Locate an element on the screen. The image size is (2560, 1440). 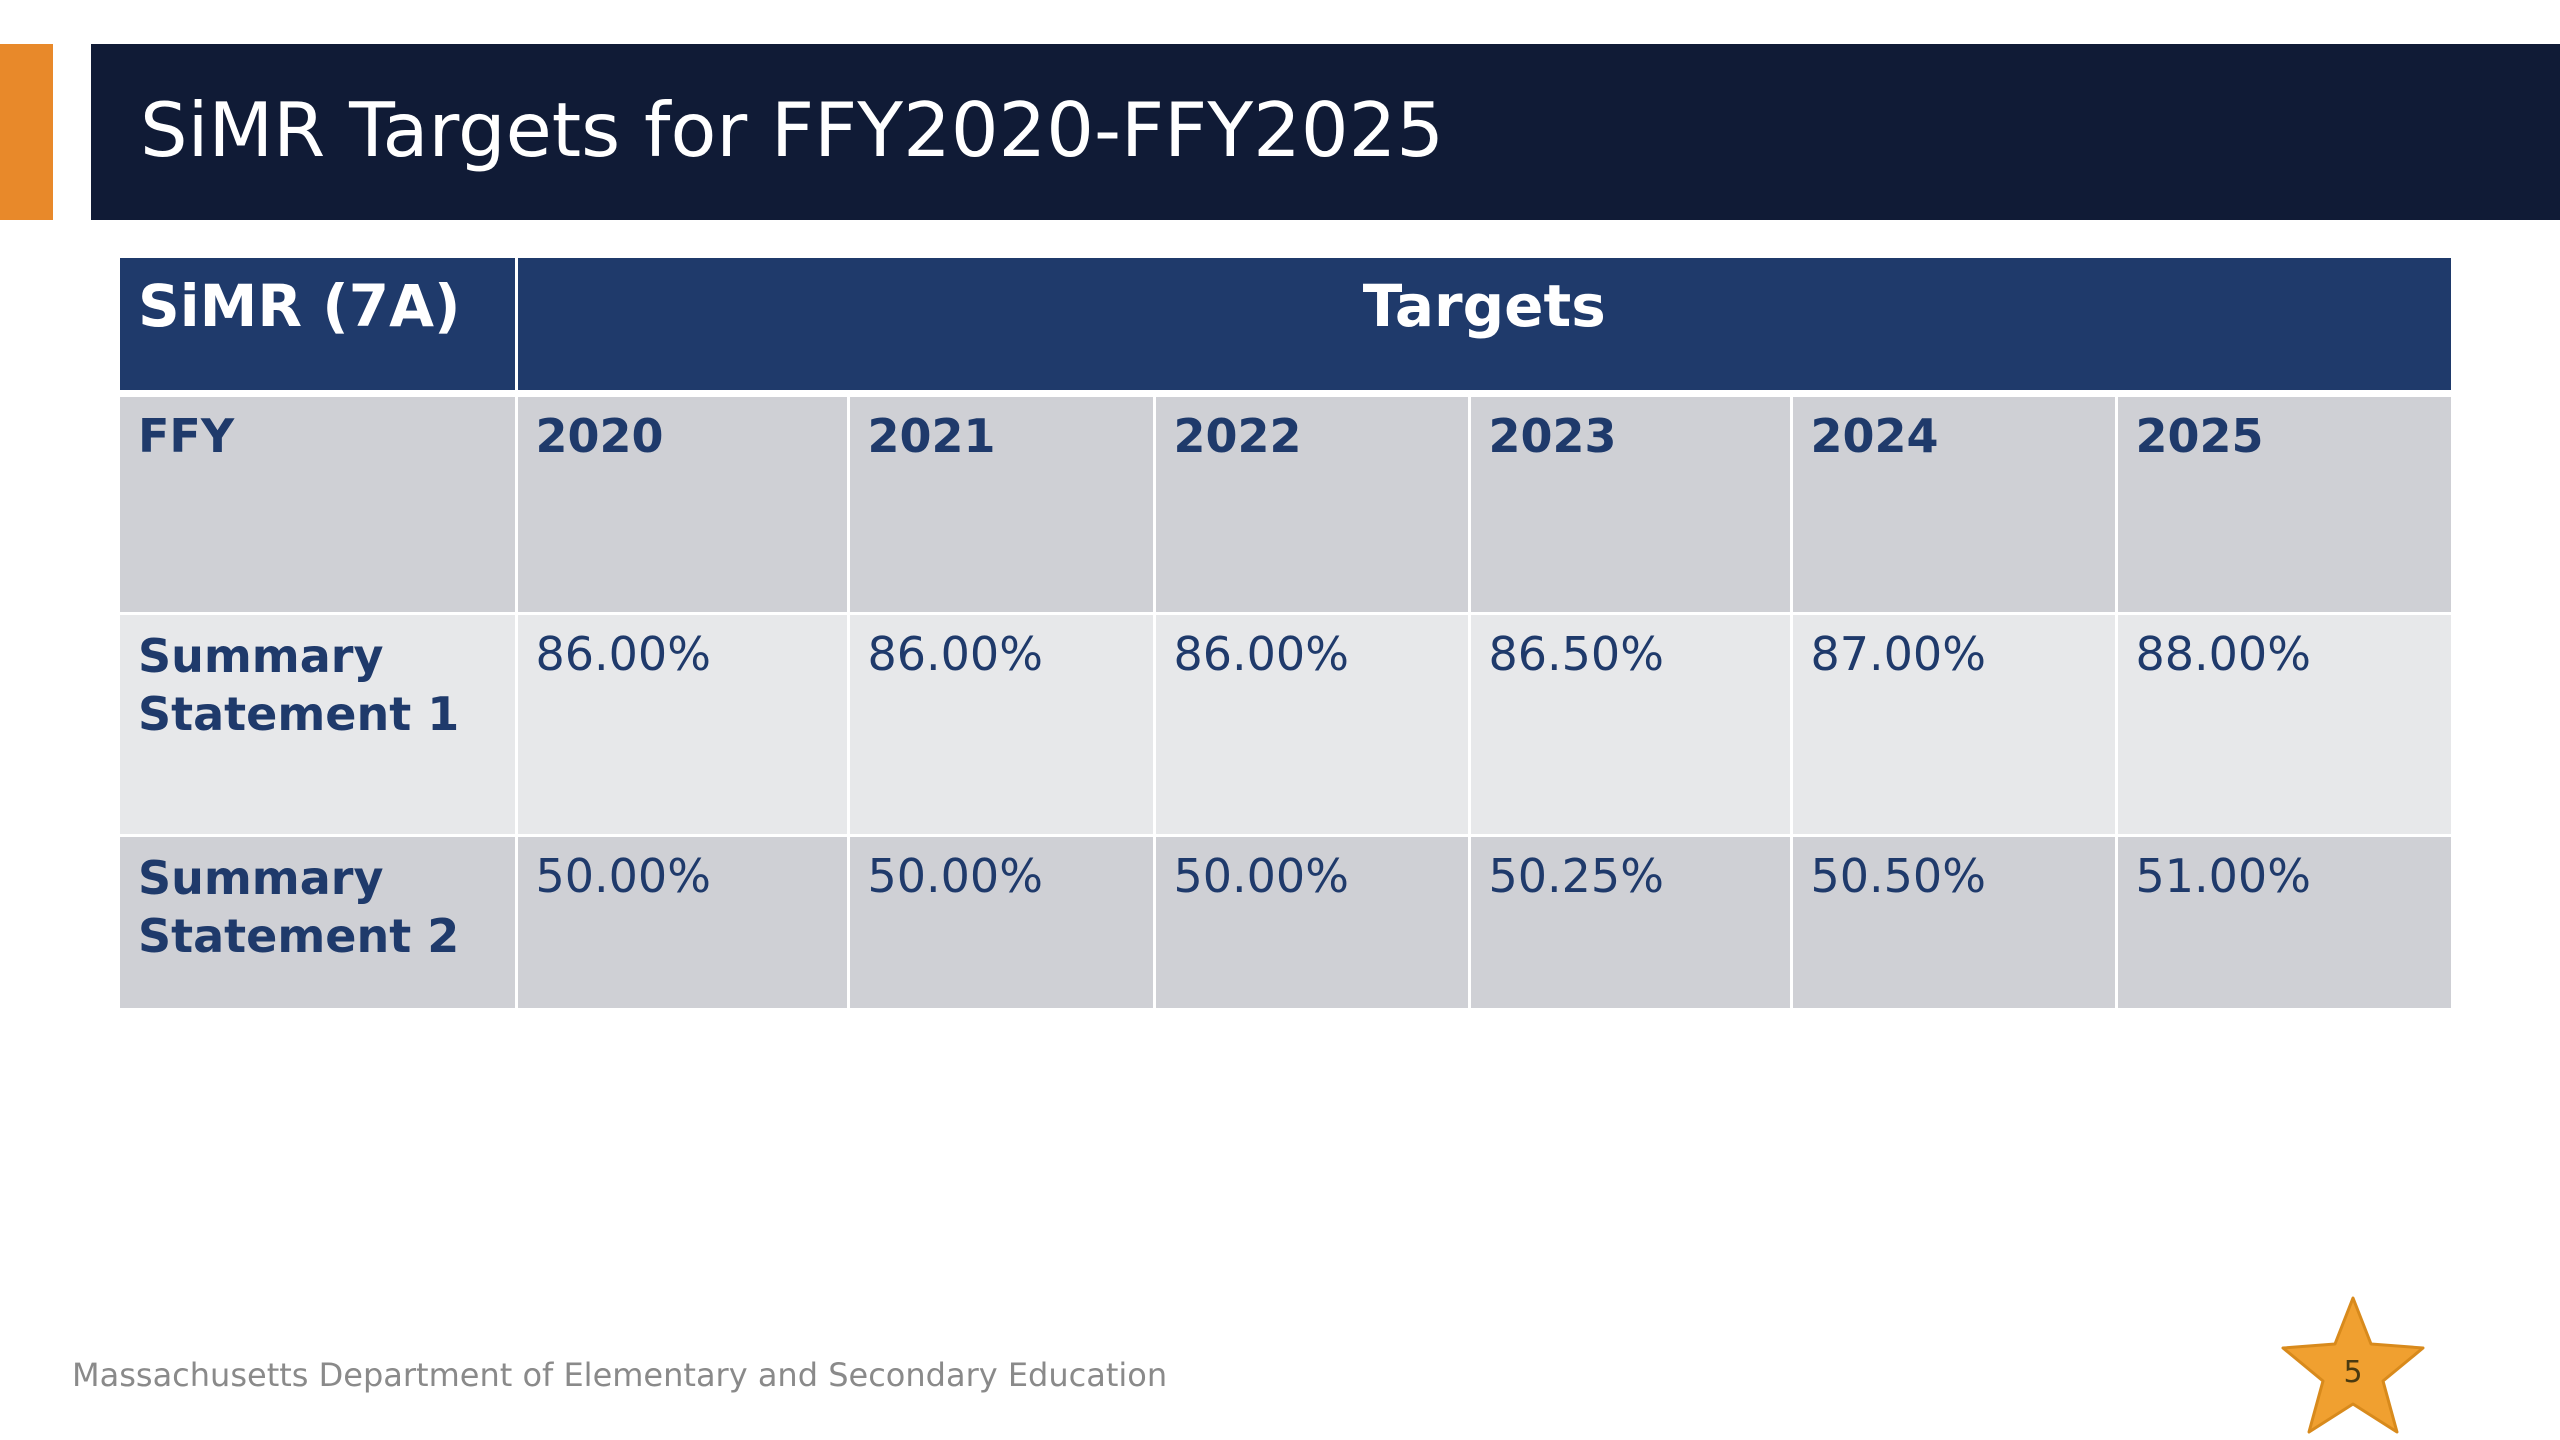
year-cell: 2021 is located at coordinates (1002, 504).